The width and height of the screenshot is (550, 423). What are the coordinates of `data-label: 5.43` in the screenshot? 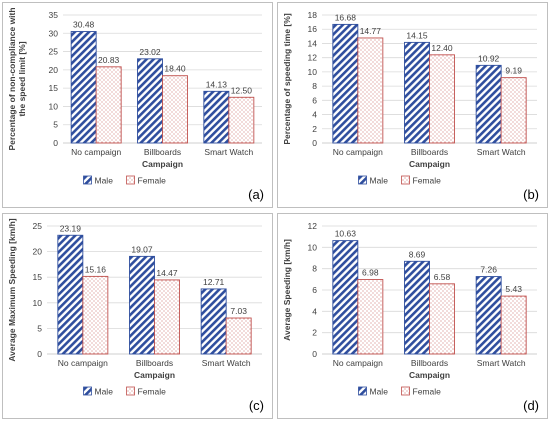 It's located at (513, 289).